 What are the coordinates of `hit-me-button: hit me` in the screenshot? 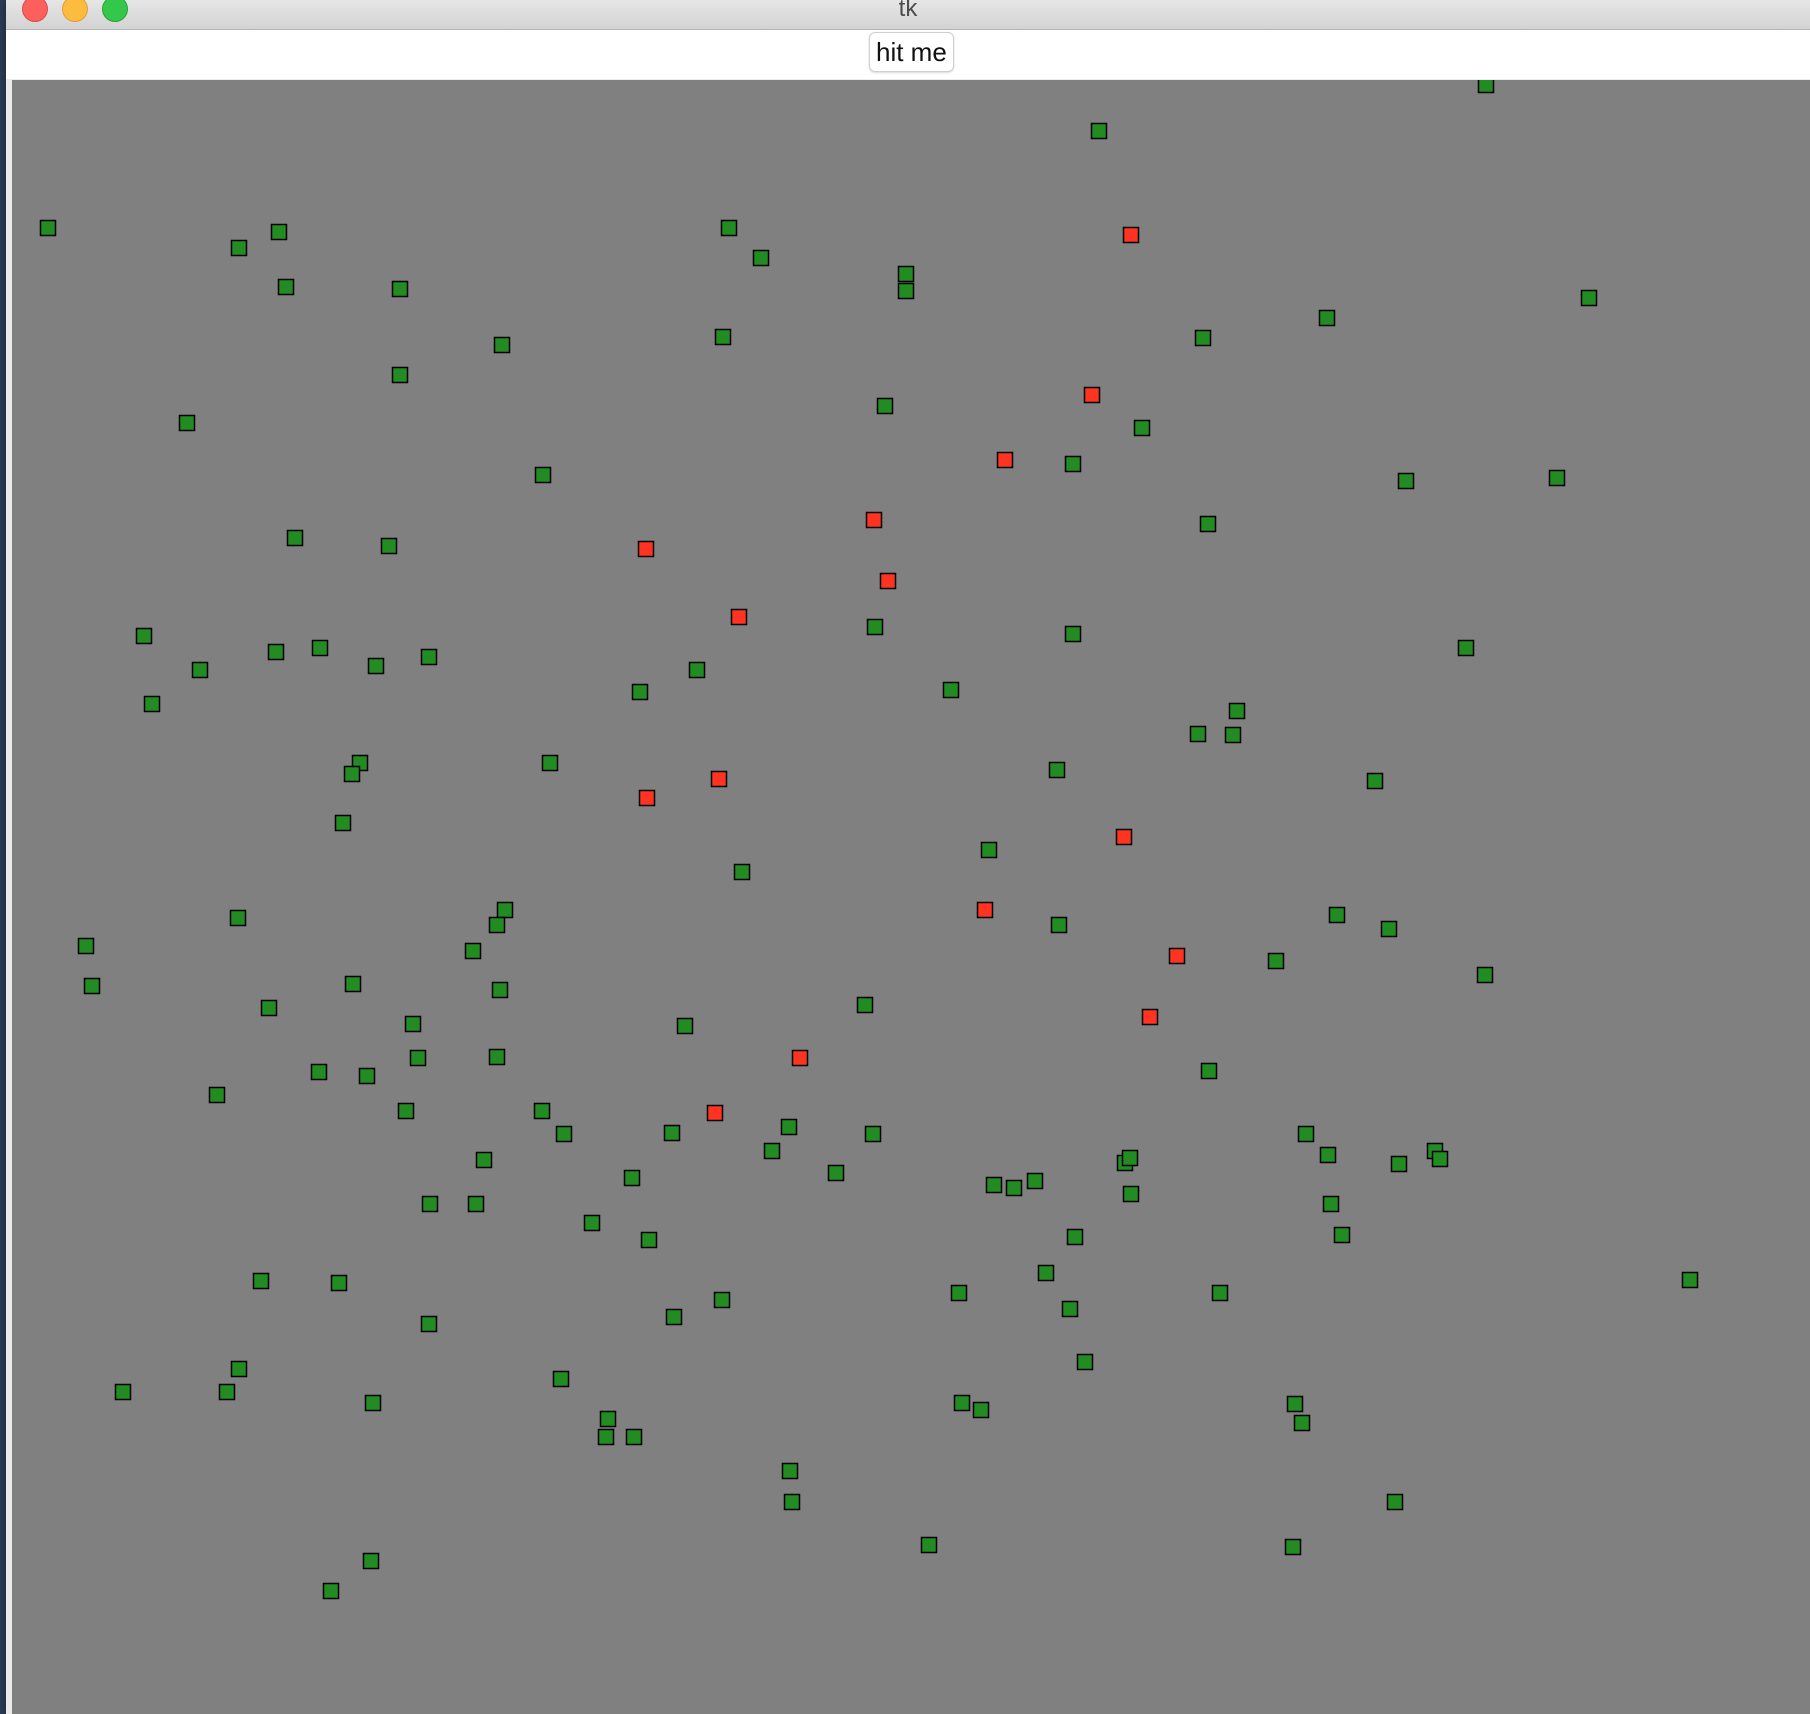 It's located at (911, 52).